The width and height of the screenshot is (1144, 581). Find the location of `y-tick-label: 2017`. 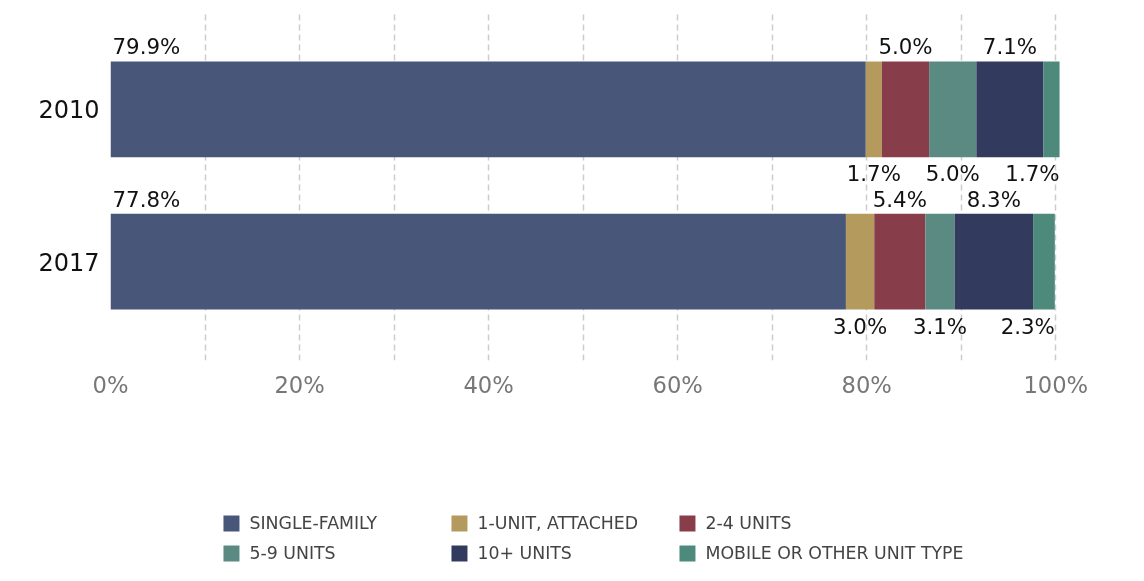

y-tick-label: 2017 is located at coordinates (69, 262).